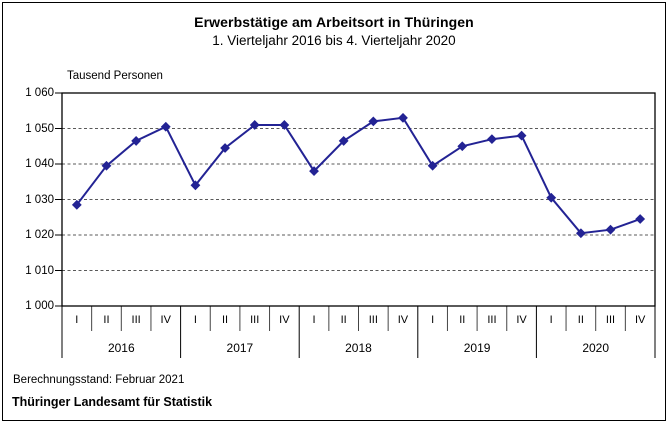 This screenshot has height=423, width=668. I want to click on y-axis-tick-label: 1 010, so click(39, 270).